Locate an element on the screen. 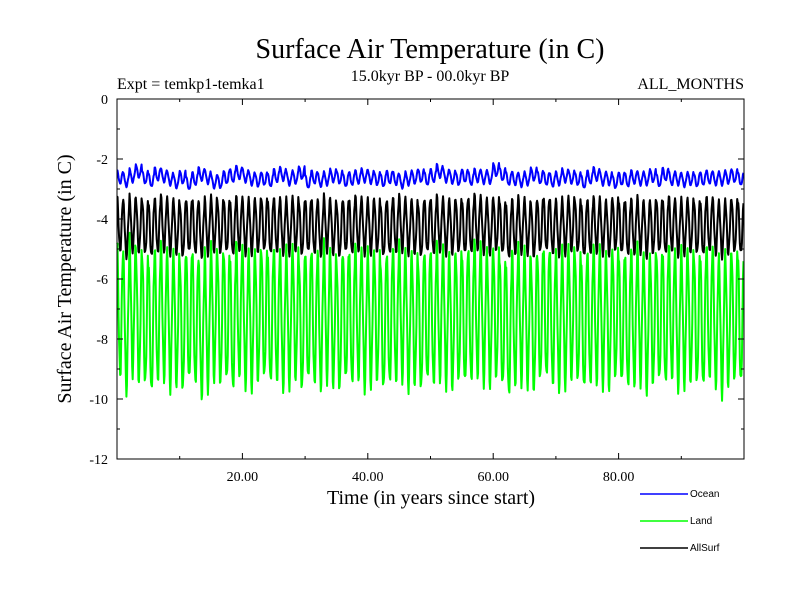 The image size is (800, 600). y-tick-label: -2 is located at coordinates (102, 160).